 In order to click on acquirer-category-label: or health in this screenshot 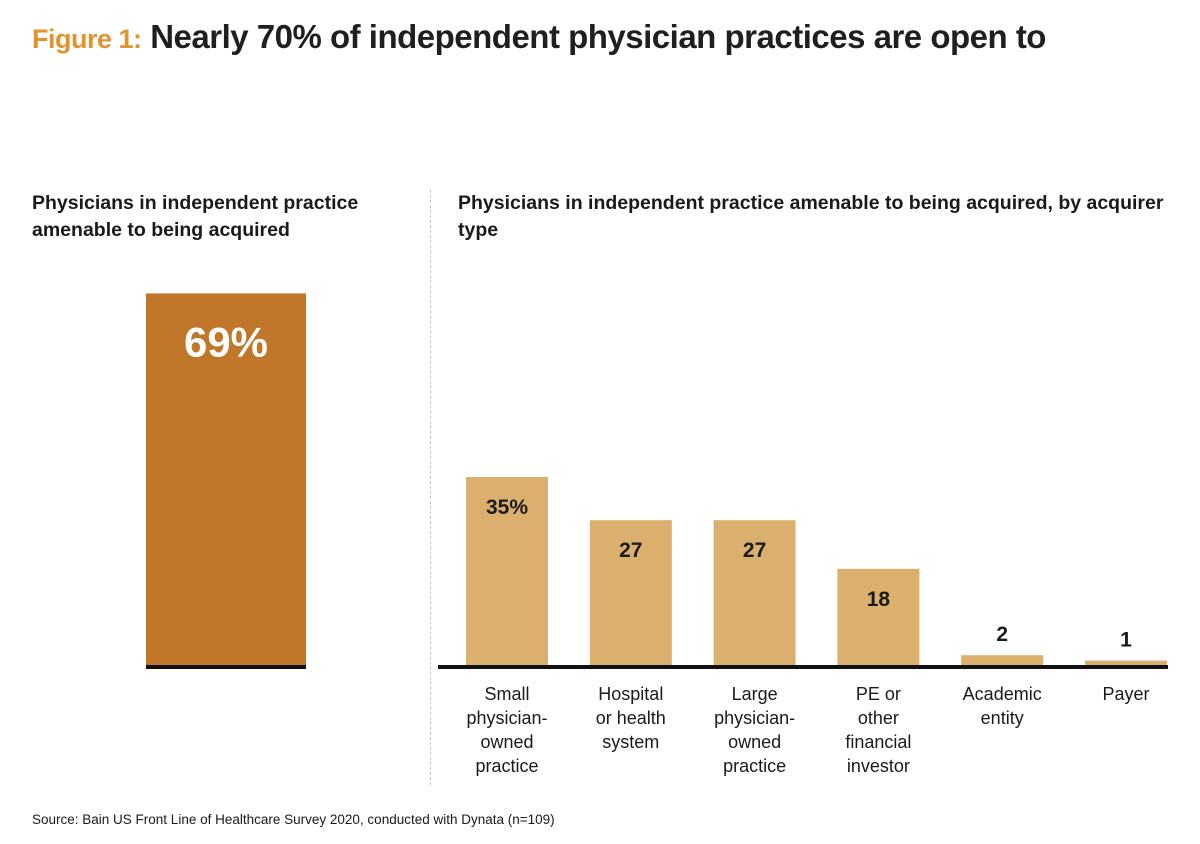, I will do `click(631, 718)`.